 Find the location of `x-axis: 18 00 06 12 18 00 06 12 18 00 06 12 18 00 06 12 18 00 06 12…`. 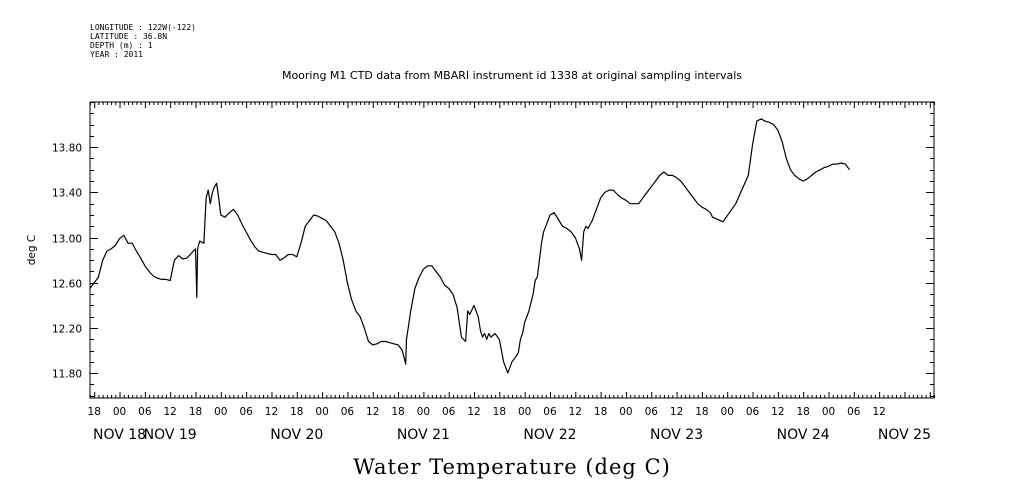

x-axis: 18 00 06 12 18 00 06 12 18 00 06 12 18 00 06 12 18 00 06 12… is located at coordinates (509, 424).